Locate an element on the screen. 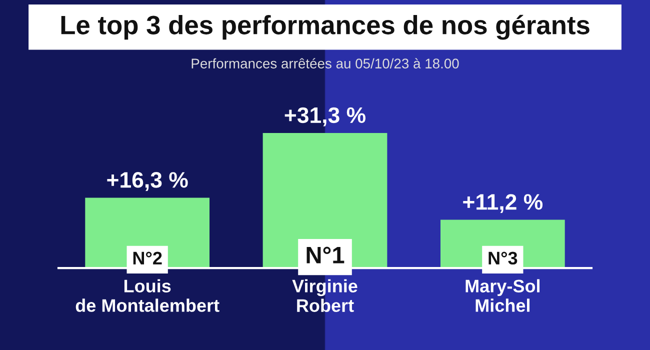 This screenshot has height=350, width=650. data-label: +16,3 % is located at coordinates (147, 182).